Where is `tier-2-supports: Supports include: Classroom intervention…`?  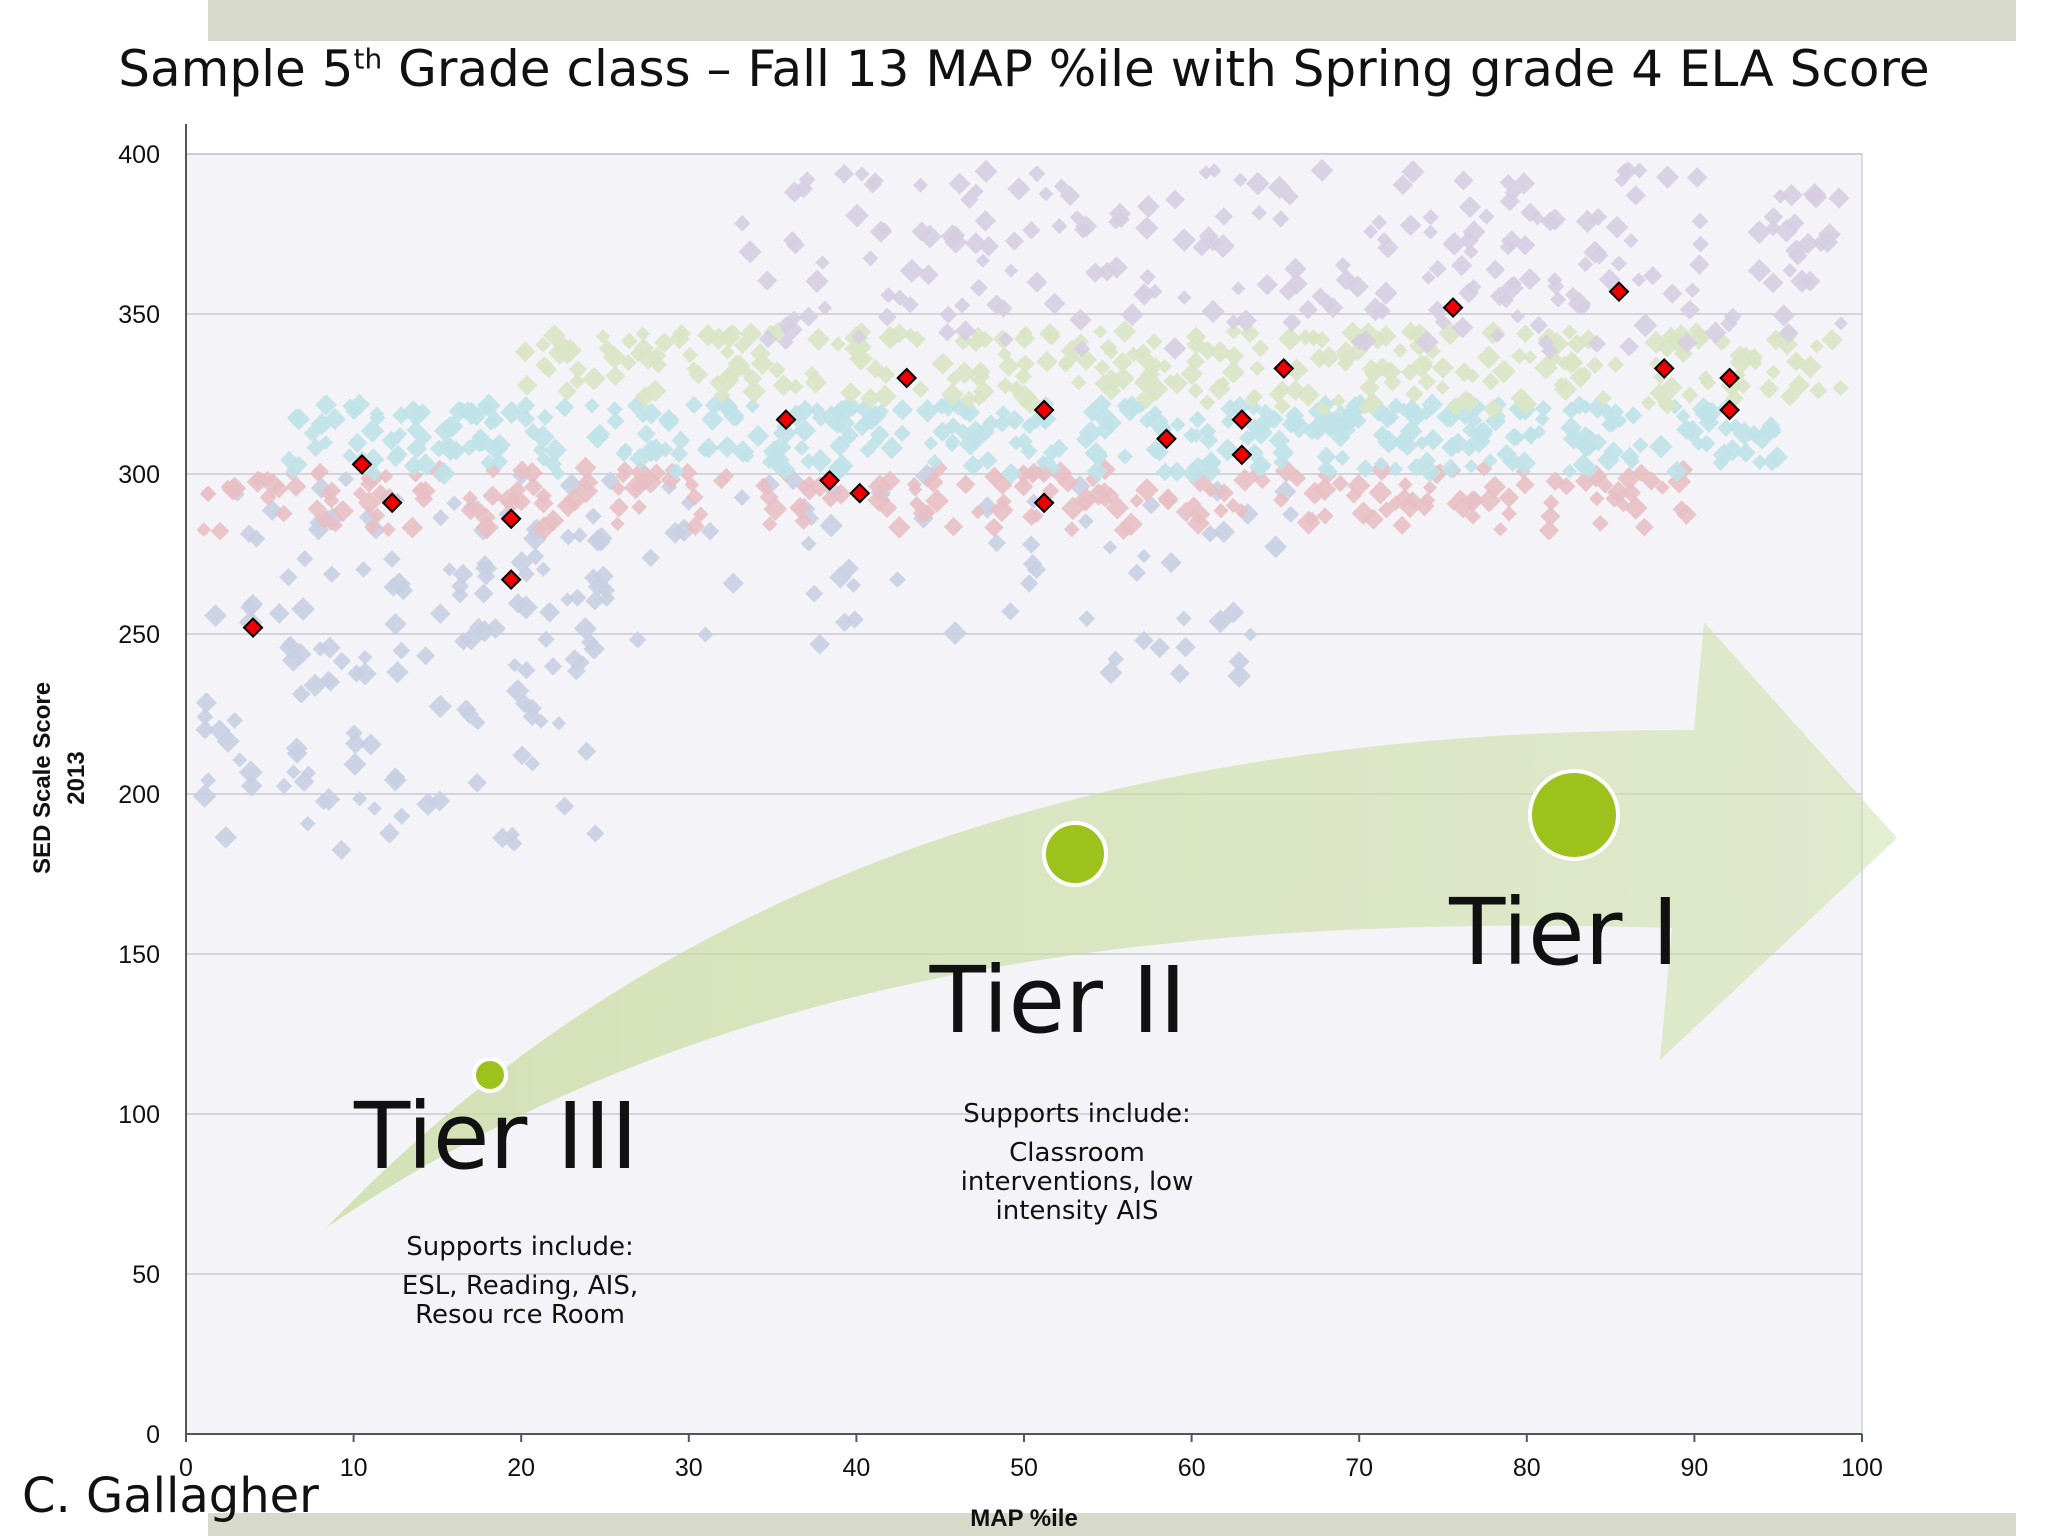
tier-2-supports: Supports include: Classroom intervention… is located at coordinates (1077, 1163).